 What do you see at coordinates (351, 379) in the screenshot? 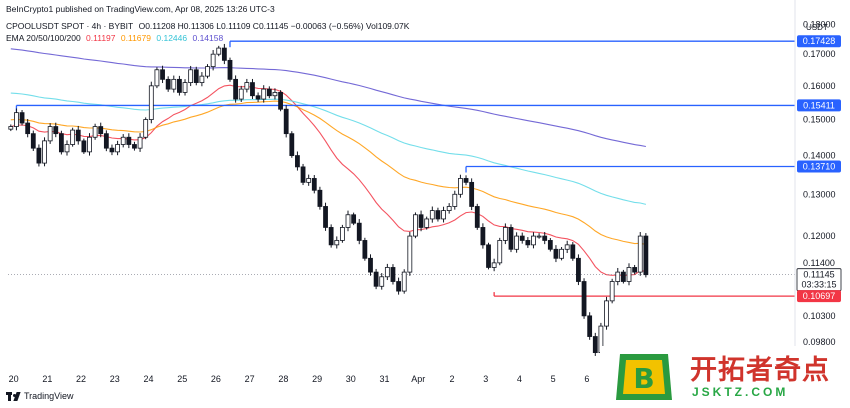
I see `x-tick-label: 30` at bounding box center [351, 379].